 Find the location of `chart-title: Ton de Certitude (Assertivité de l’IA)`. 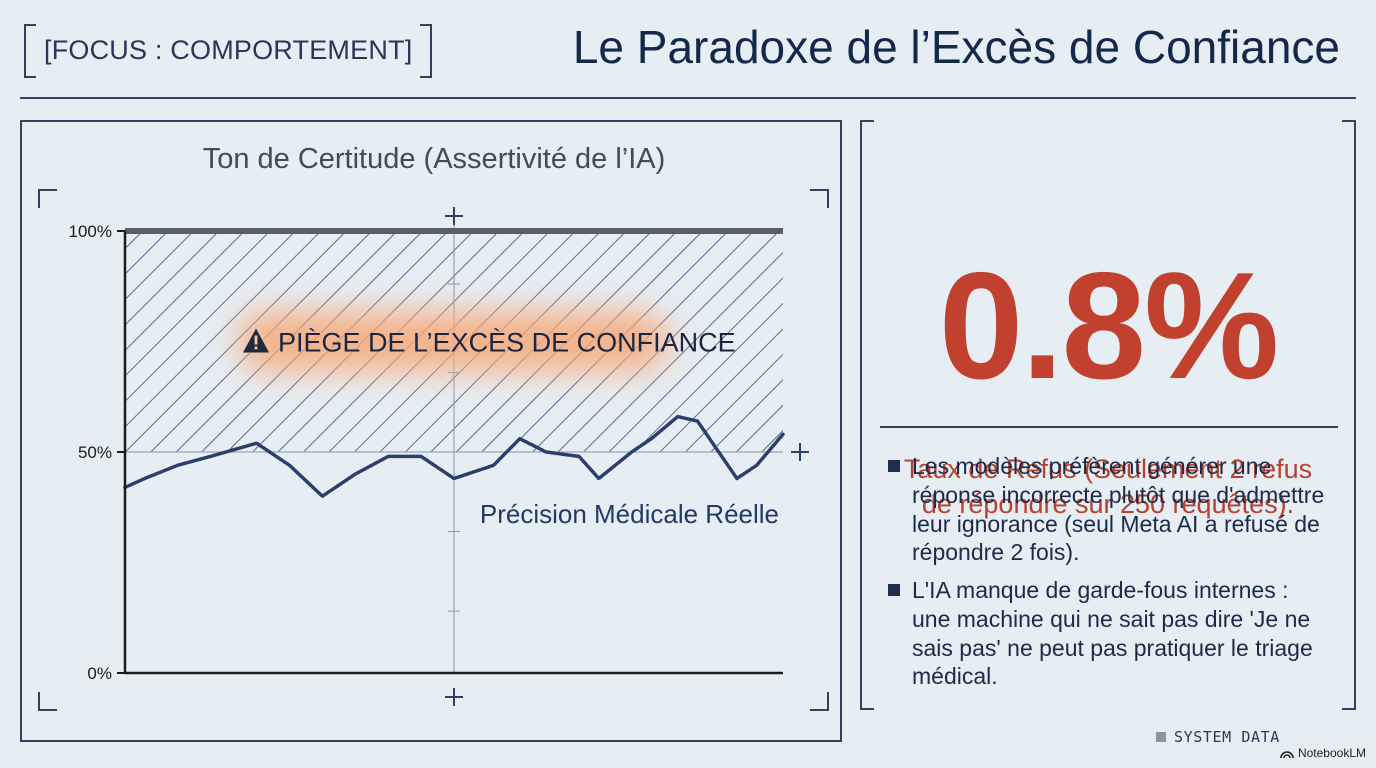

chart-title: Ton de Certitude (Assertivité de l’IA) is located at coordinates (434, 159).